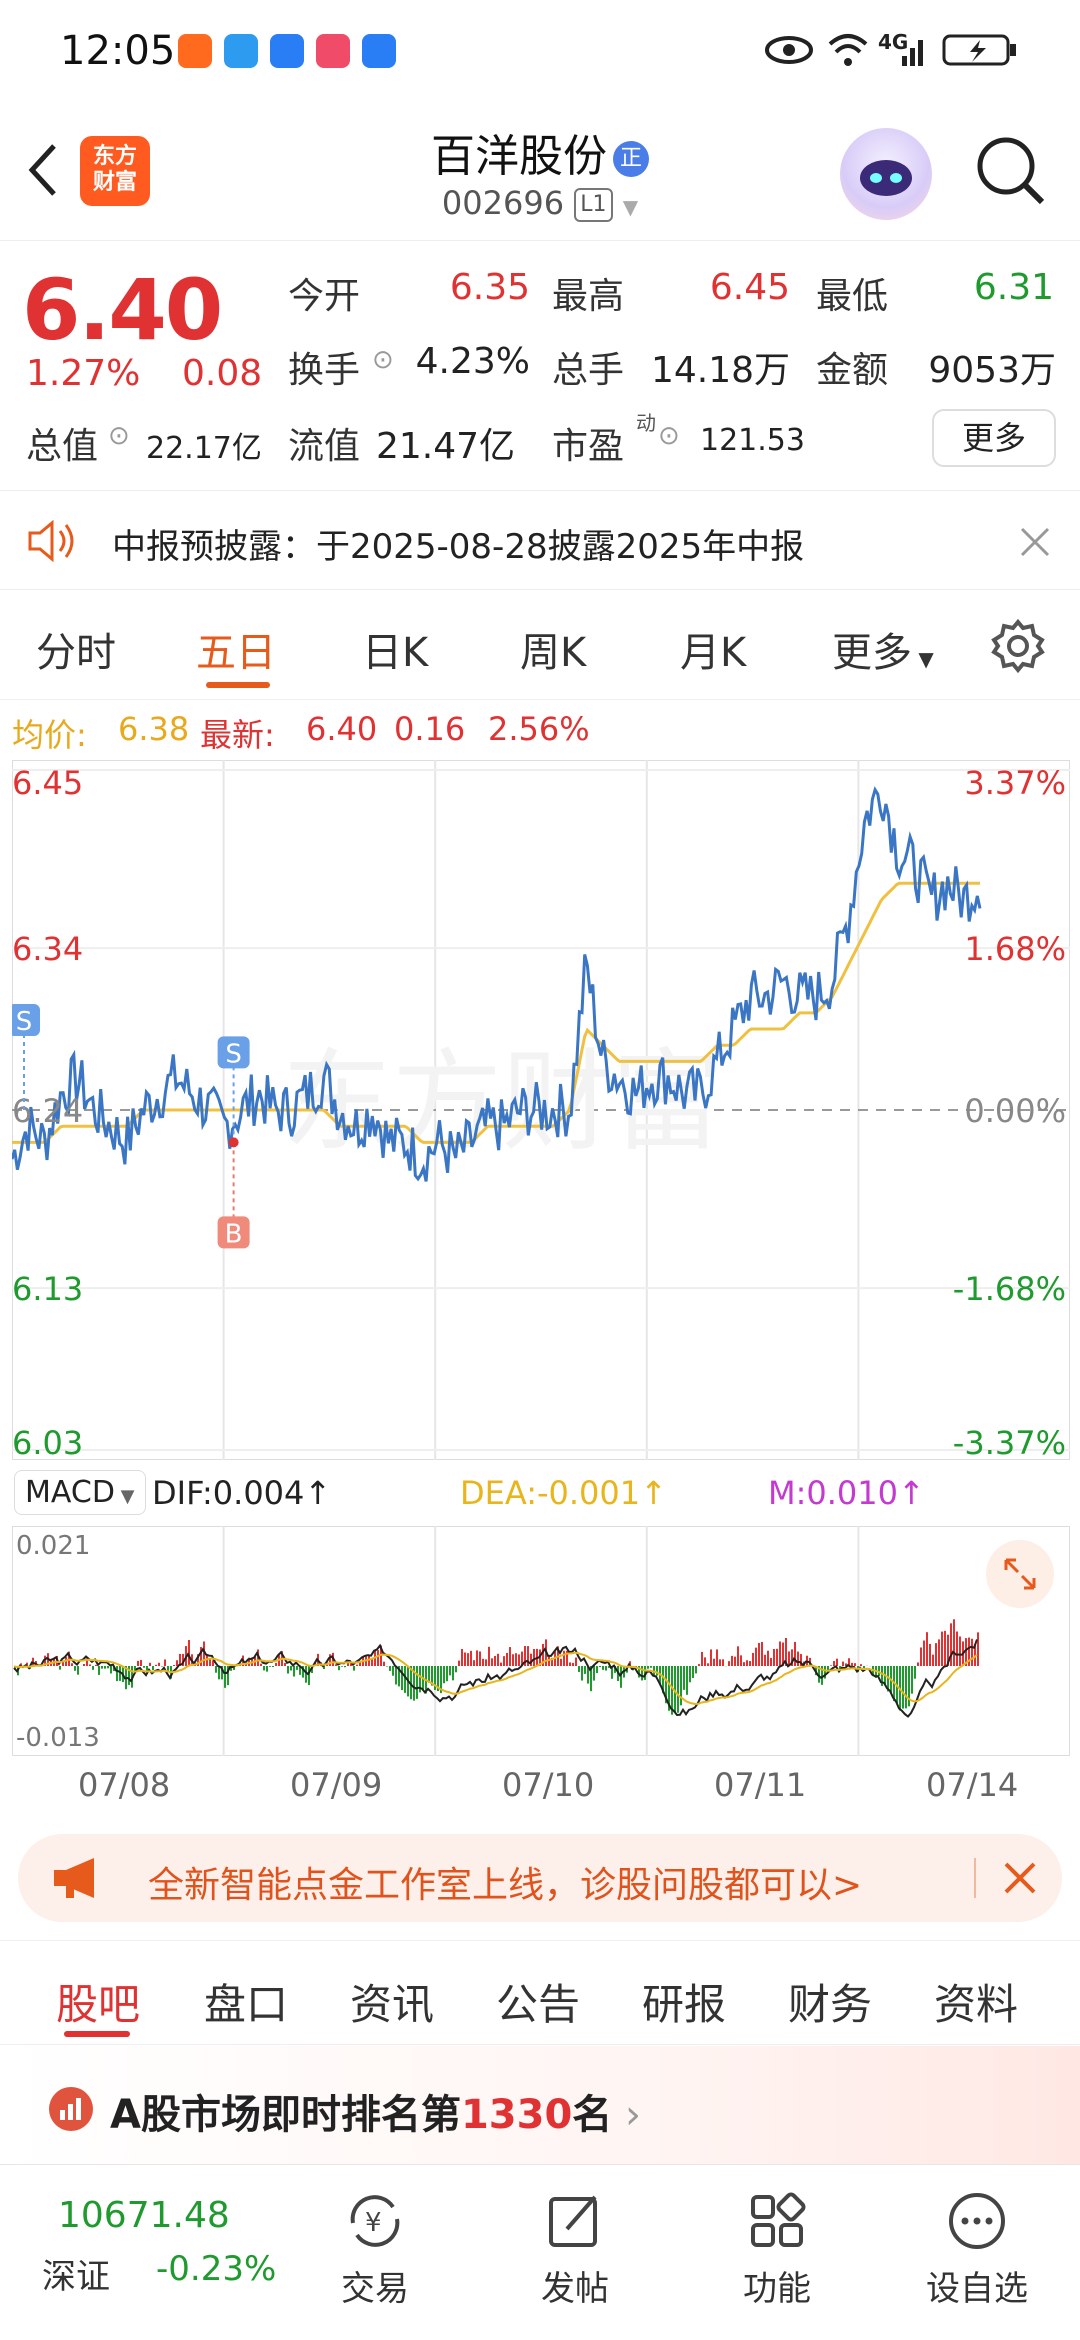 This screenshot has height=2340, width=1080. I want to click on tab-finance: 财务, so click(830, 2004).